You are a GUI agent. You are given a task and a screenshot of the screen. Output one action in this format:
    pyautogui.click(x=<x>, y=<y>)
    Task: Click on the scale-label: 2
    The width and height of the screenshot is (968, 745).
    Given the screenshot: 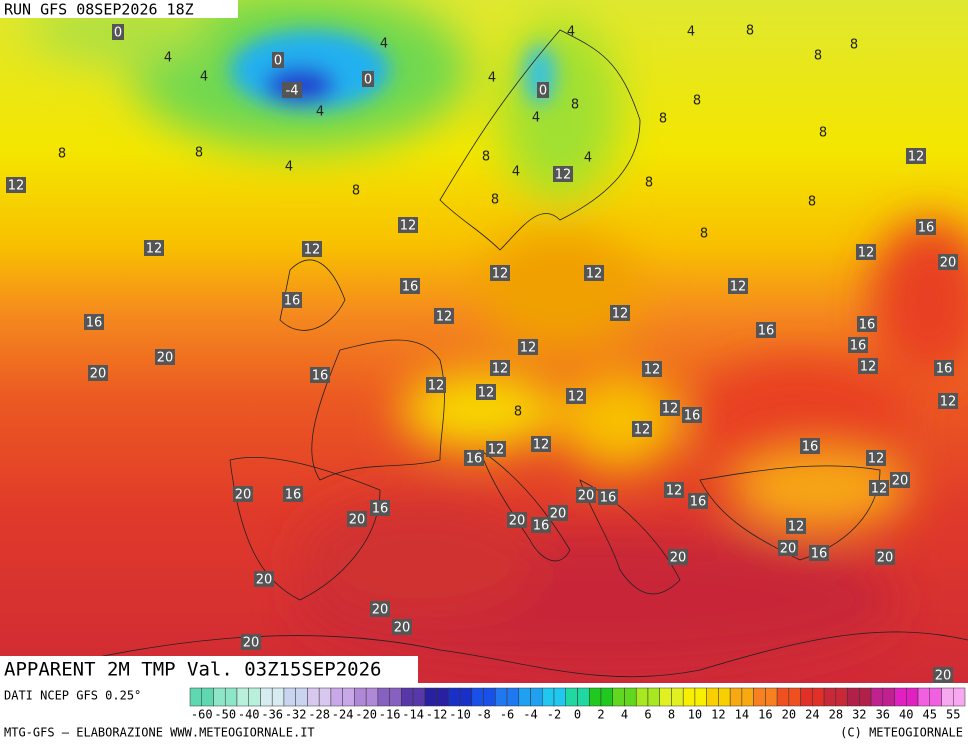 What is the action you would take?
    pyautogui.click(x=600, y=715)
    